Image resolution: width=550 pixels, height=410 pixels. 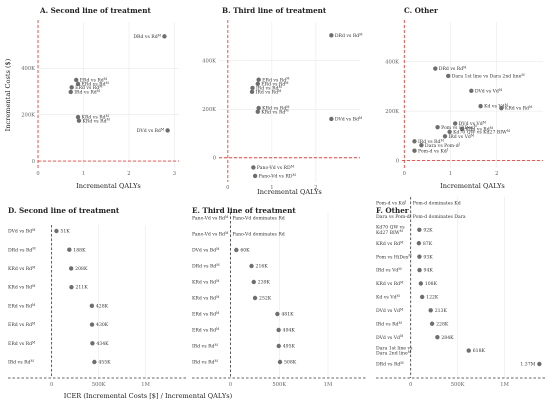 I want to click on point-label-text: Pano-Vd vs RD, so click(x=276, y=177).